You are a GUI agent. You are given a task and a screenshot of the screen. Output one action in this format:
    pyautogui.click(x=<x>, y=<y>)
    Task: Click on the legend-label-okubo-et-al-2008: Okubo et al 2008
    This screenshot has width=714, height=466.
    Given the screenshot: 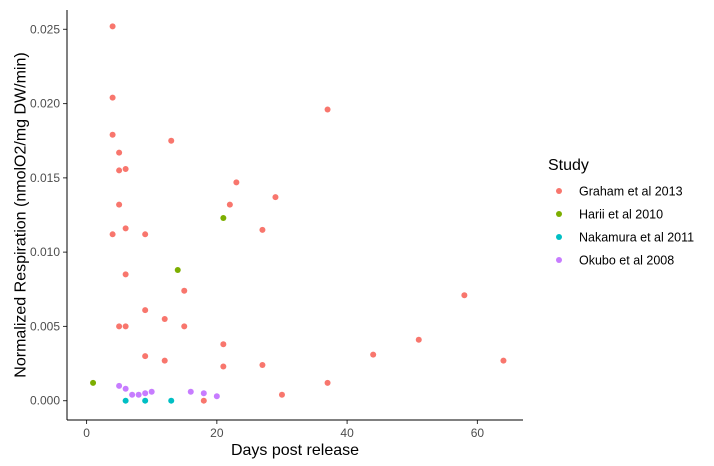 What is the action you would take?
    pyautogui.click(x=626, y=261)
    